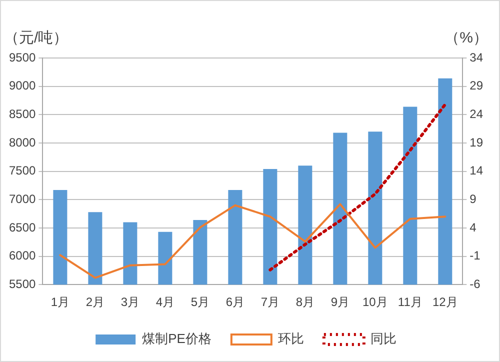 Image resolution: width=500 pixels, height=362 pixels. I want to click on y-tick-label: 8500, so click(22, 113).